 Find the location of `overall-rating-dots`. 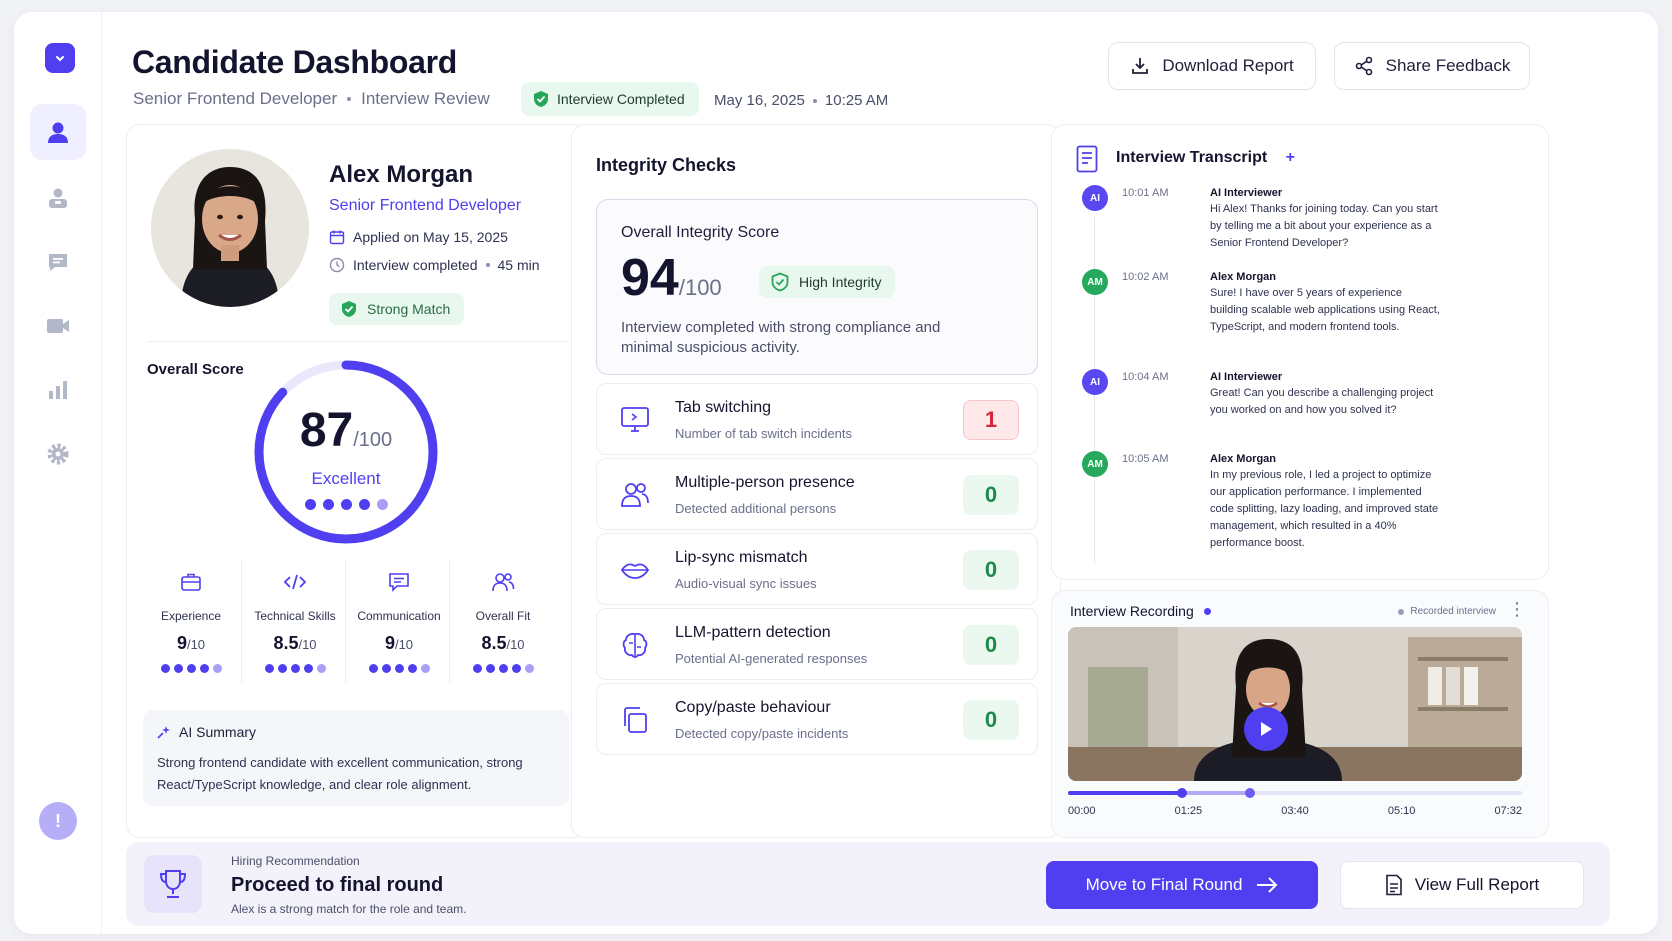

overall-rating-dots is located at coordinates (346, 504).